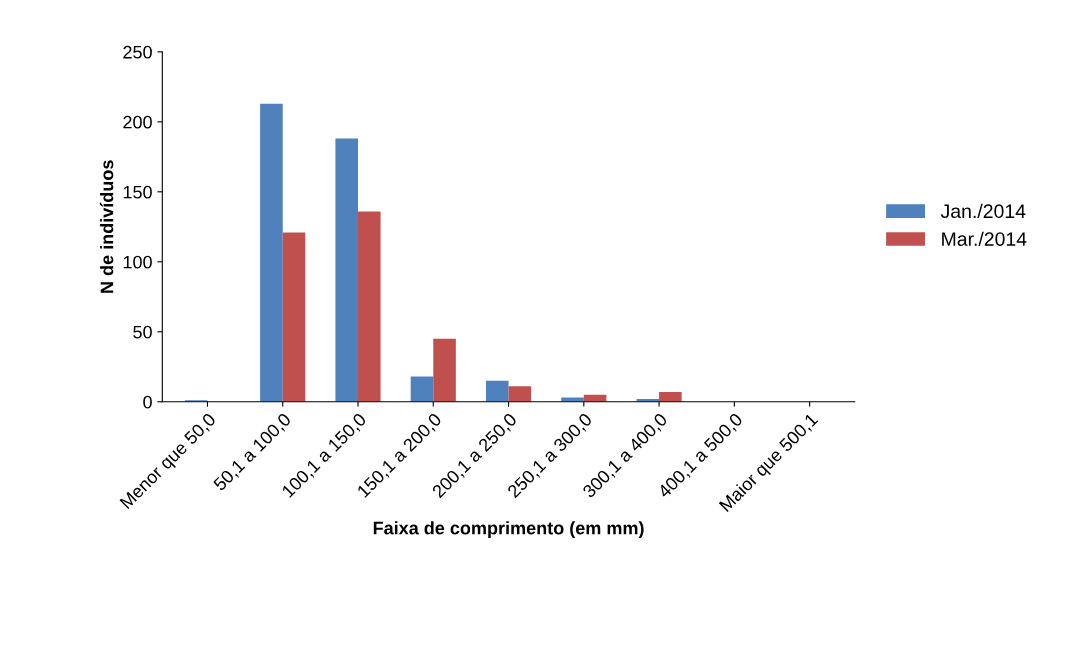 The width and height of the screenshot is (1082, 648). I want to click on y-axis-title: N de indivíduos, so click(106, 226).